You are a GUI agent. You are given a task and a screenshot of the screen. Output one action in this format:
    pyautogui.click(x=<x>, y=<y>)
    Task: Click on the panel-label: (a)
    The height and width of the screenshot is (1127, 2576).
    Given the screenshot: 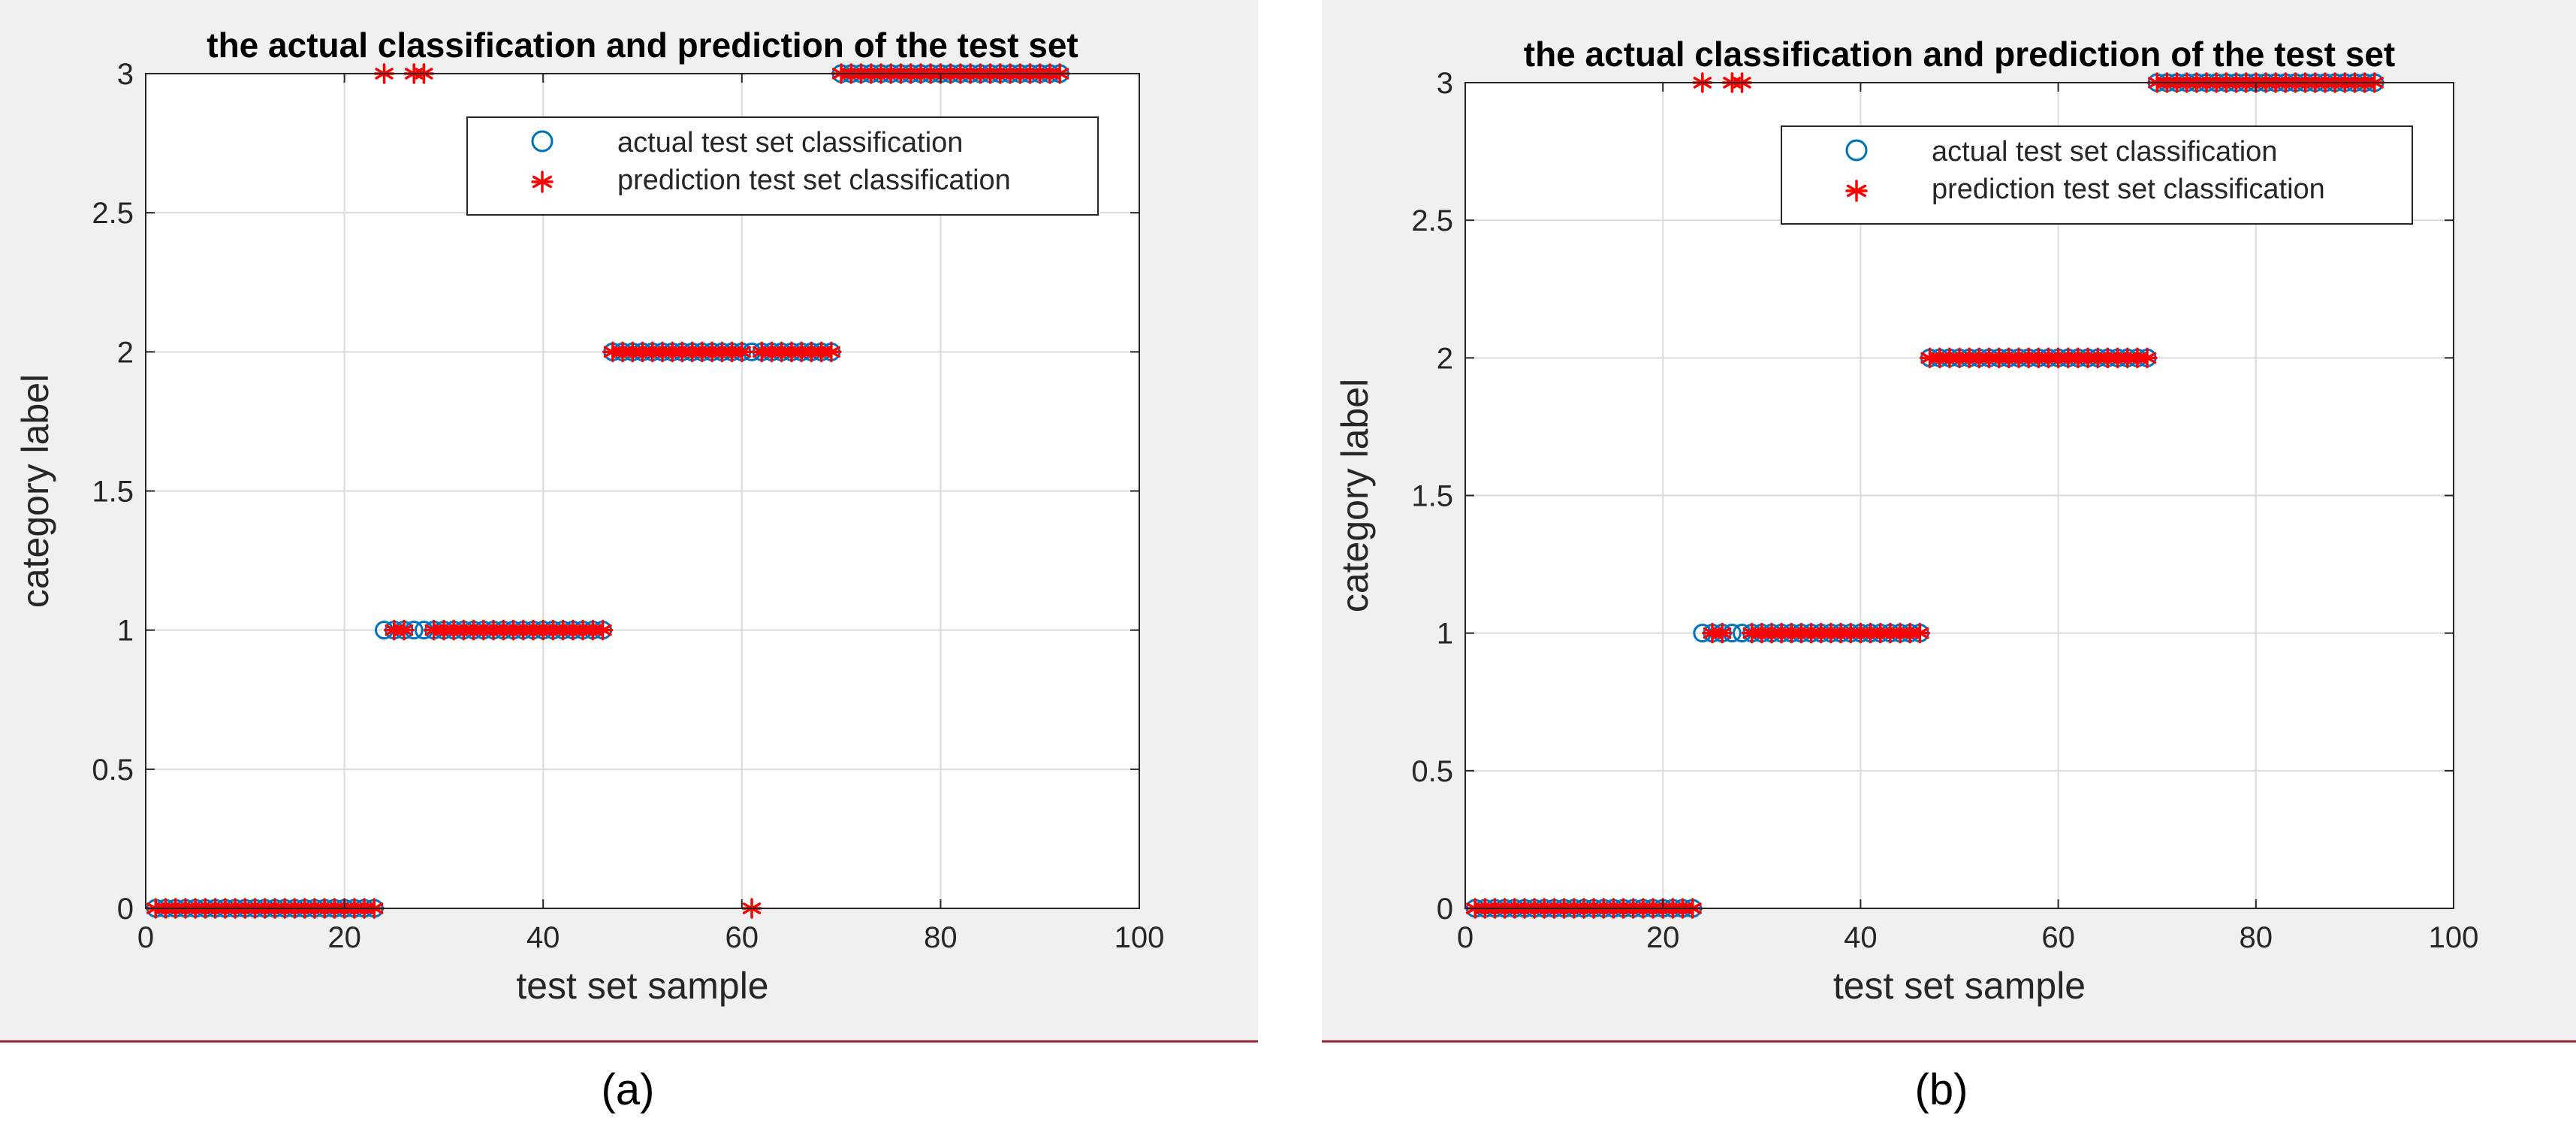 What is the action you would take?
    pyautogui.click(x=628, y=1089)
    